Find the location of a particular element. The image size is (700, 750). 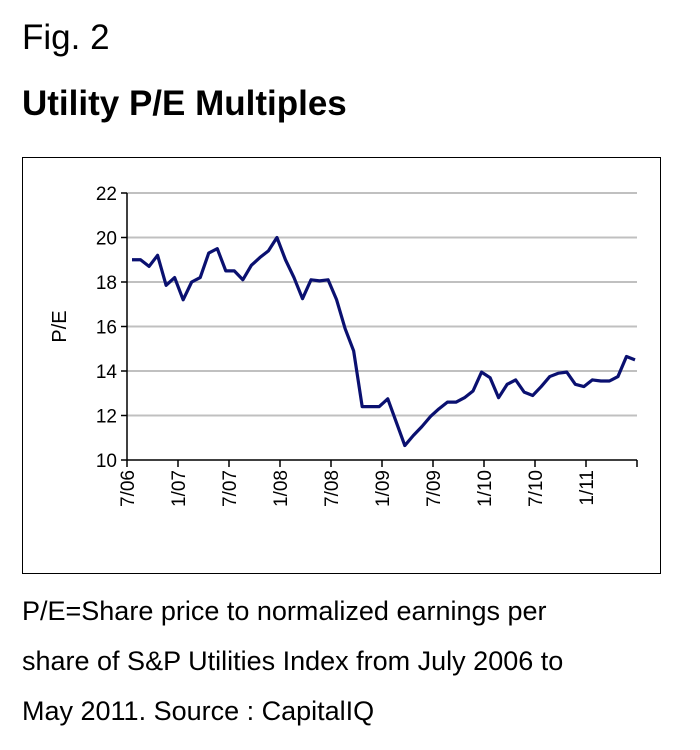

caption-line-3: May 2011. Source : CapitalIQ is located at coordinates (198, 711).